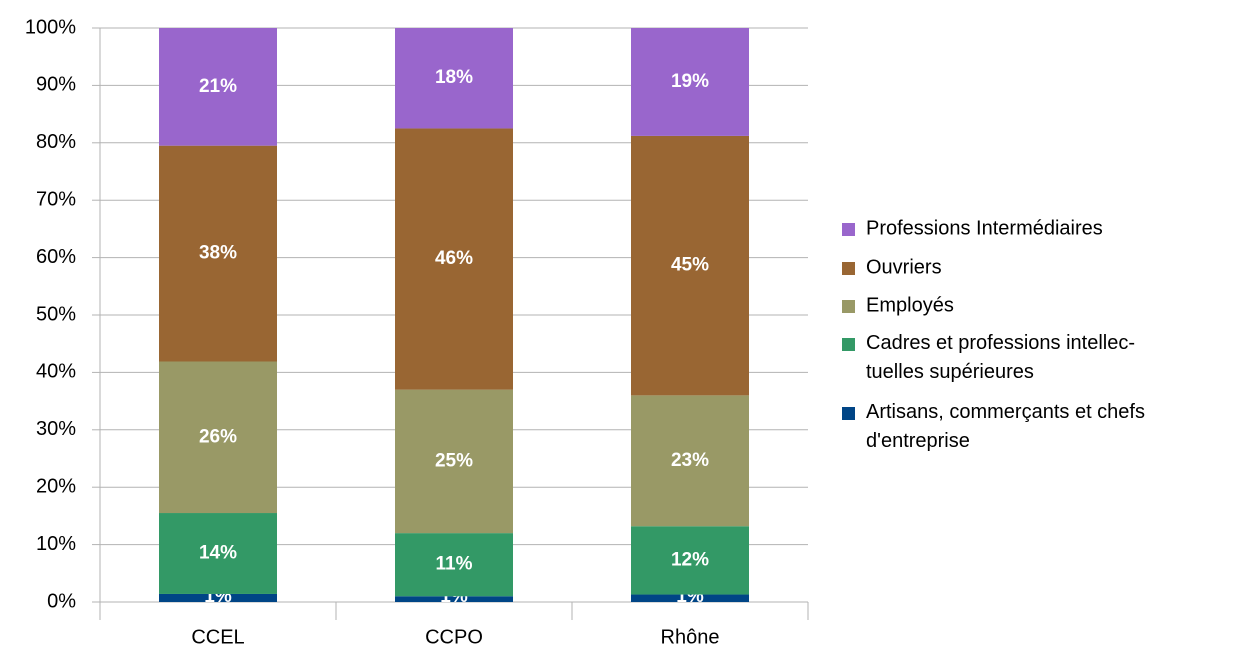 The height and width of the screenshot is (650, 1242). I want to click on x-tick-label: CCPO, so click(454, 637).